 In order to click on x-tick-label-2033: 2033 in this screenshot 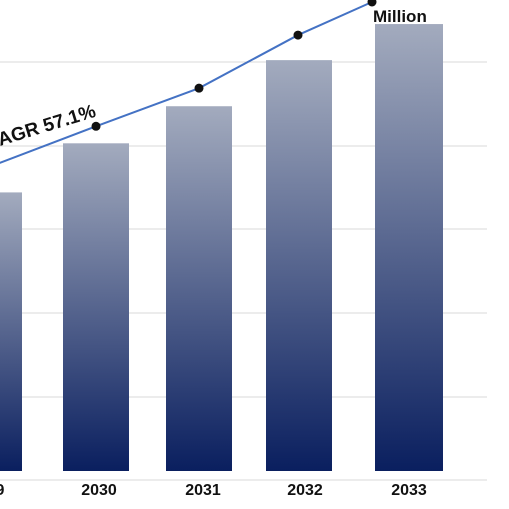, I will do `click(409, 490)`.